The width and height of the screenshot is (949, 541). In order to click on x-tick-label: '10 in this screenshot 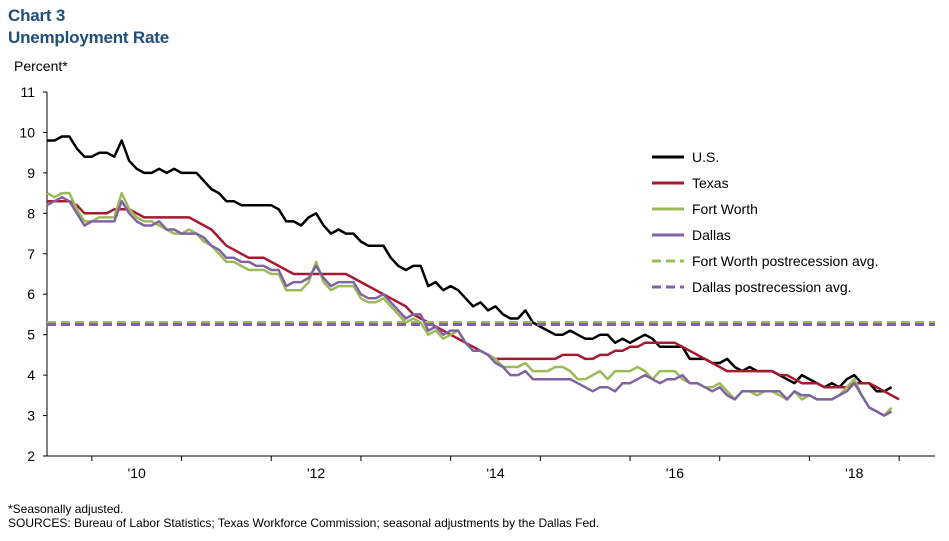, I will do `click(137, 473)`.